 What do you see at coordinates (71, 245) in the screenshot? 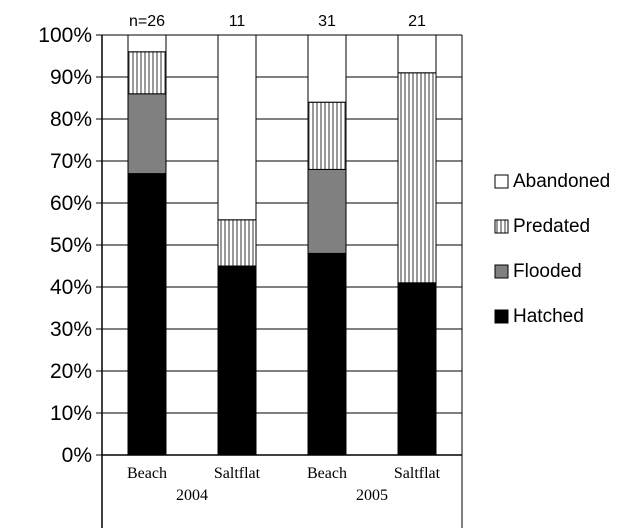
I see `y-tick-label: 50%` at bounding box center [71, 245].